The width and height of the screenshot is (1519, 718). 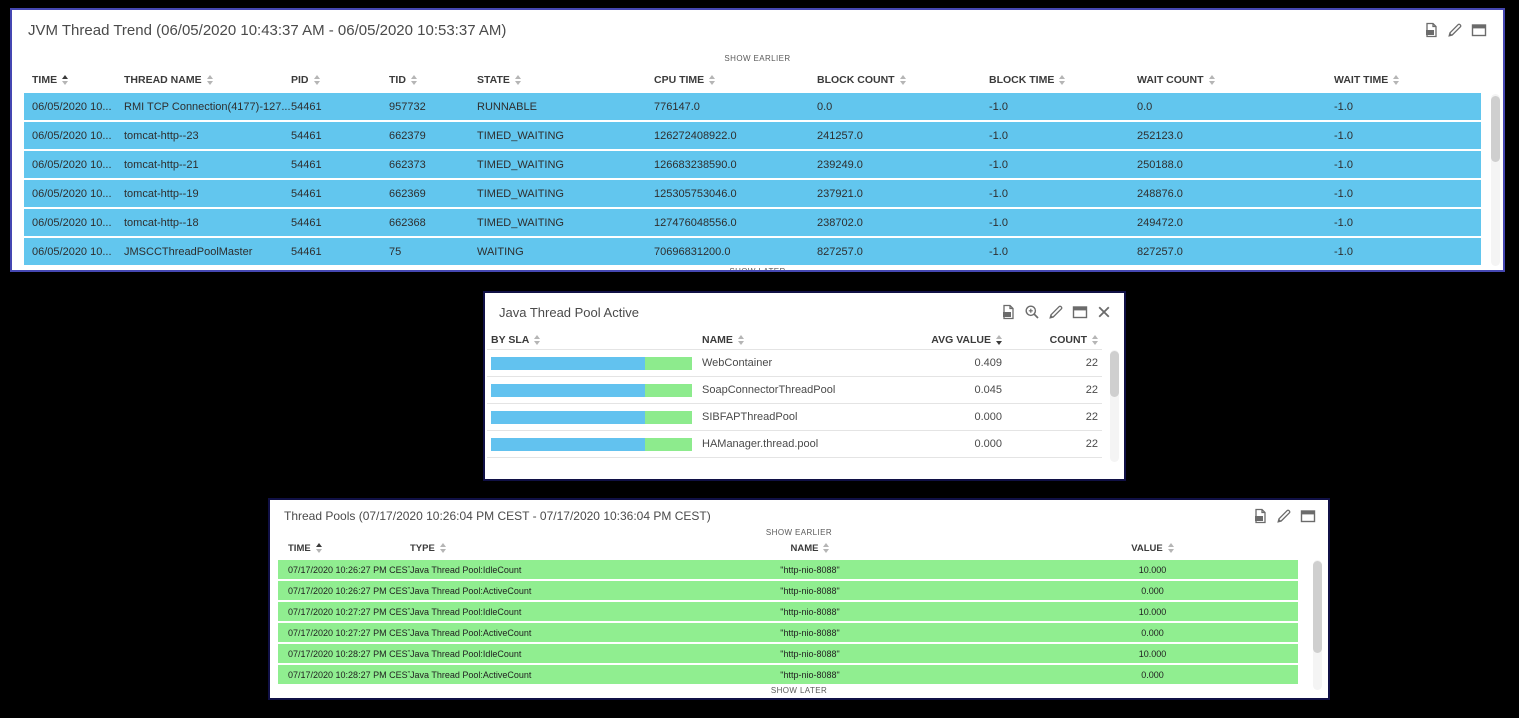 What do you see at coordinates (735, 80) in the screenshot?
I see `column-header-cpu-time: CPU TIME` at bounding box center [735, 80].